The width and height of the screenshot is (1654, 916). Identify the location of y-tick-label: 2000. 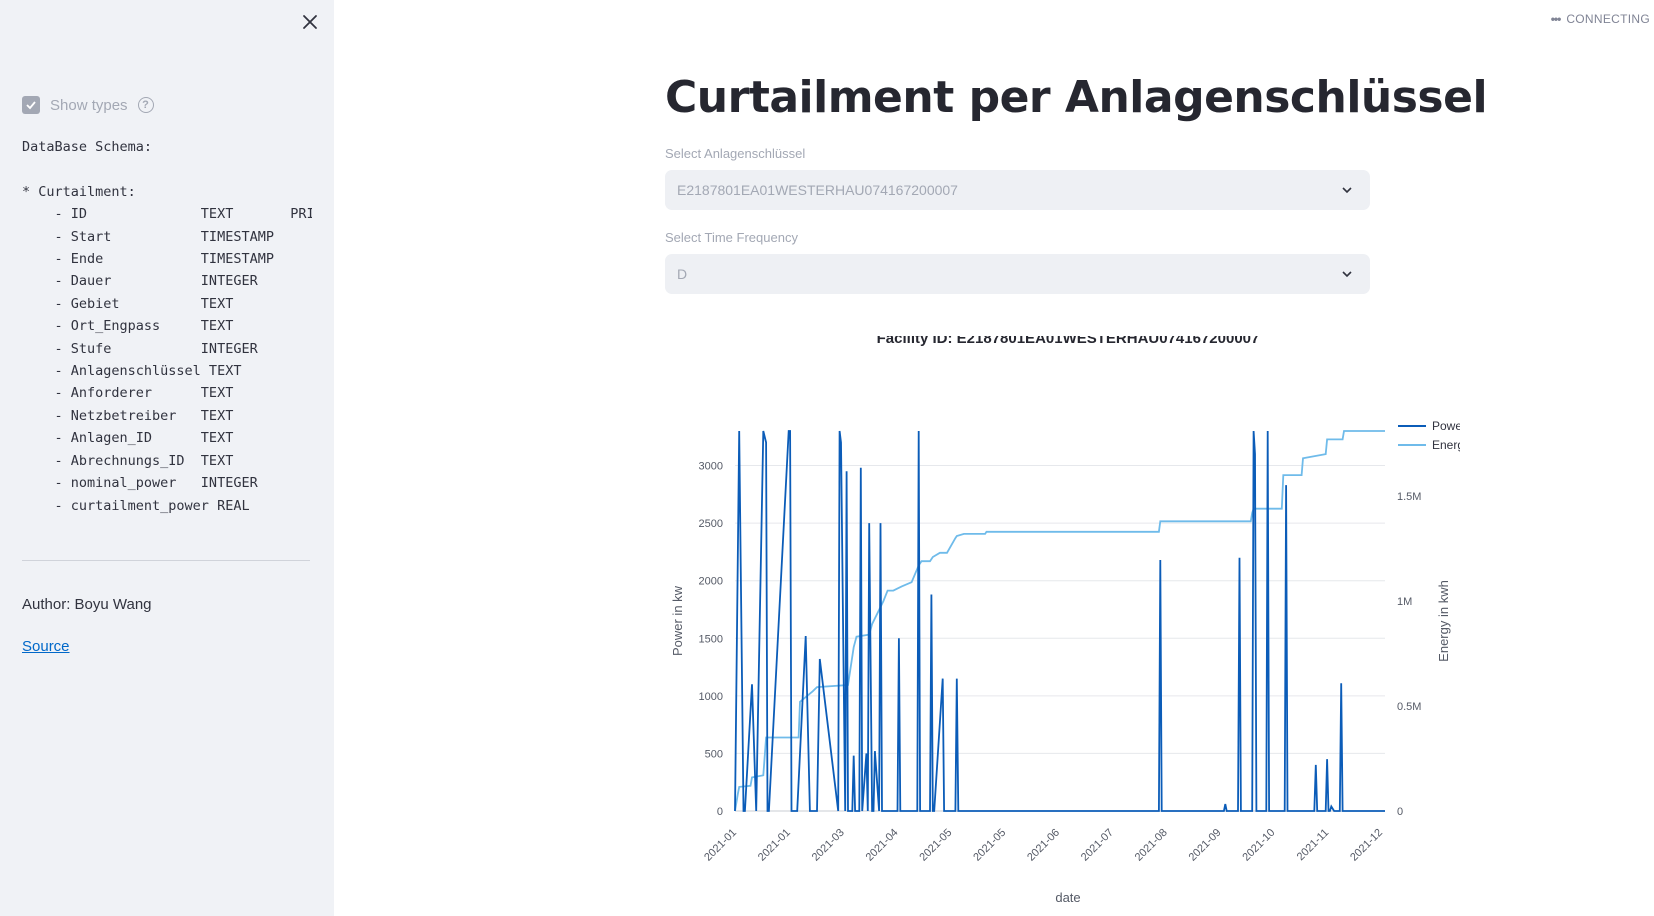
(711, 582).